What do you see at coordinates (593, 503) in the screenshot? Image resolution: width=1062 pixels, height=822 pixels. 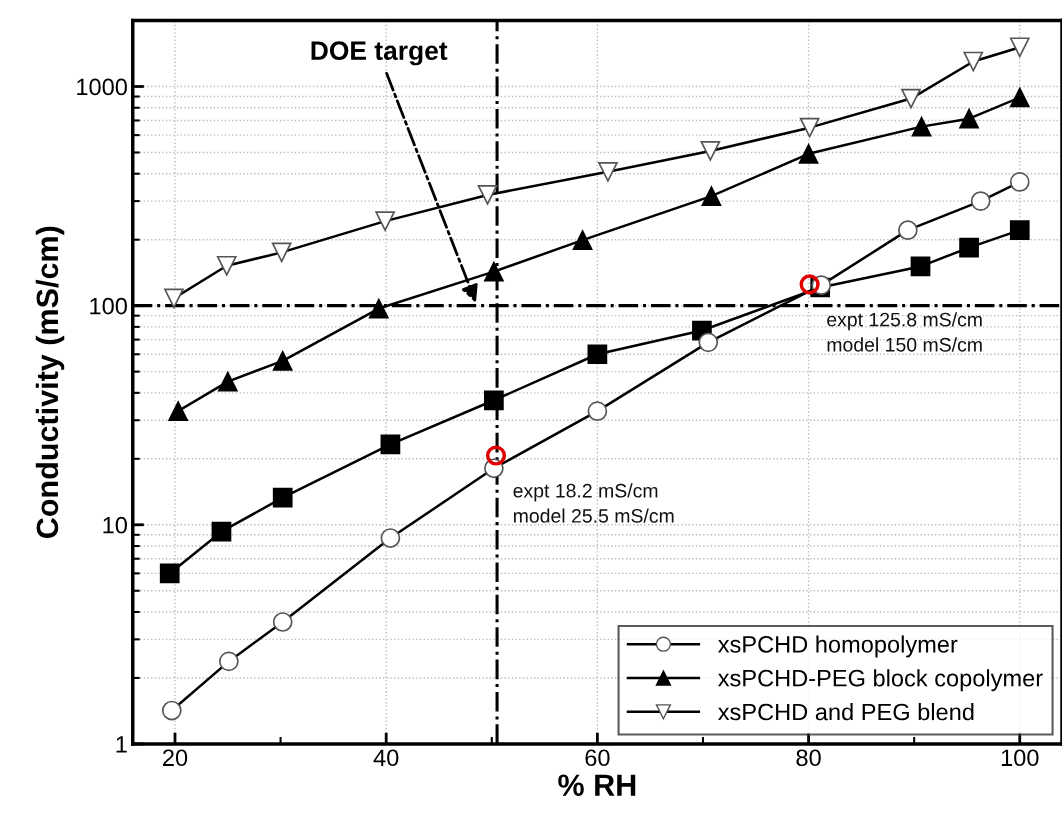 I see `annotation: expt 18.2 mS/cm model 25.5 mS/cm` at bounding box center [593, 503].